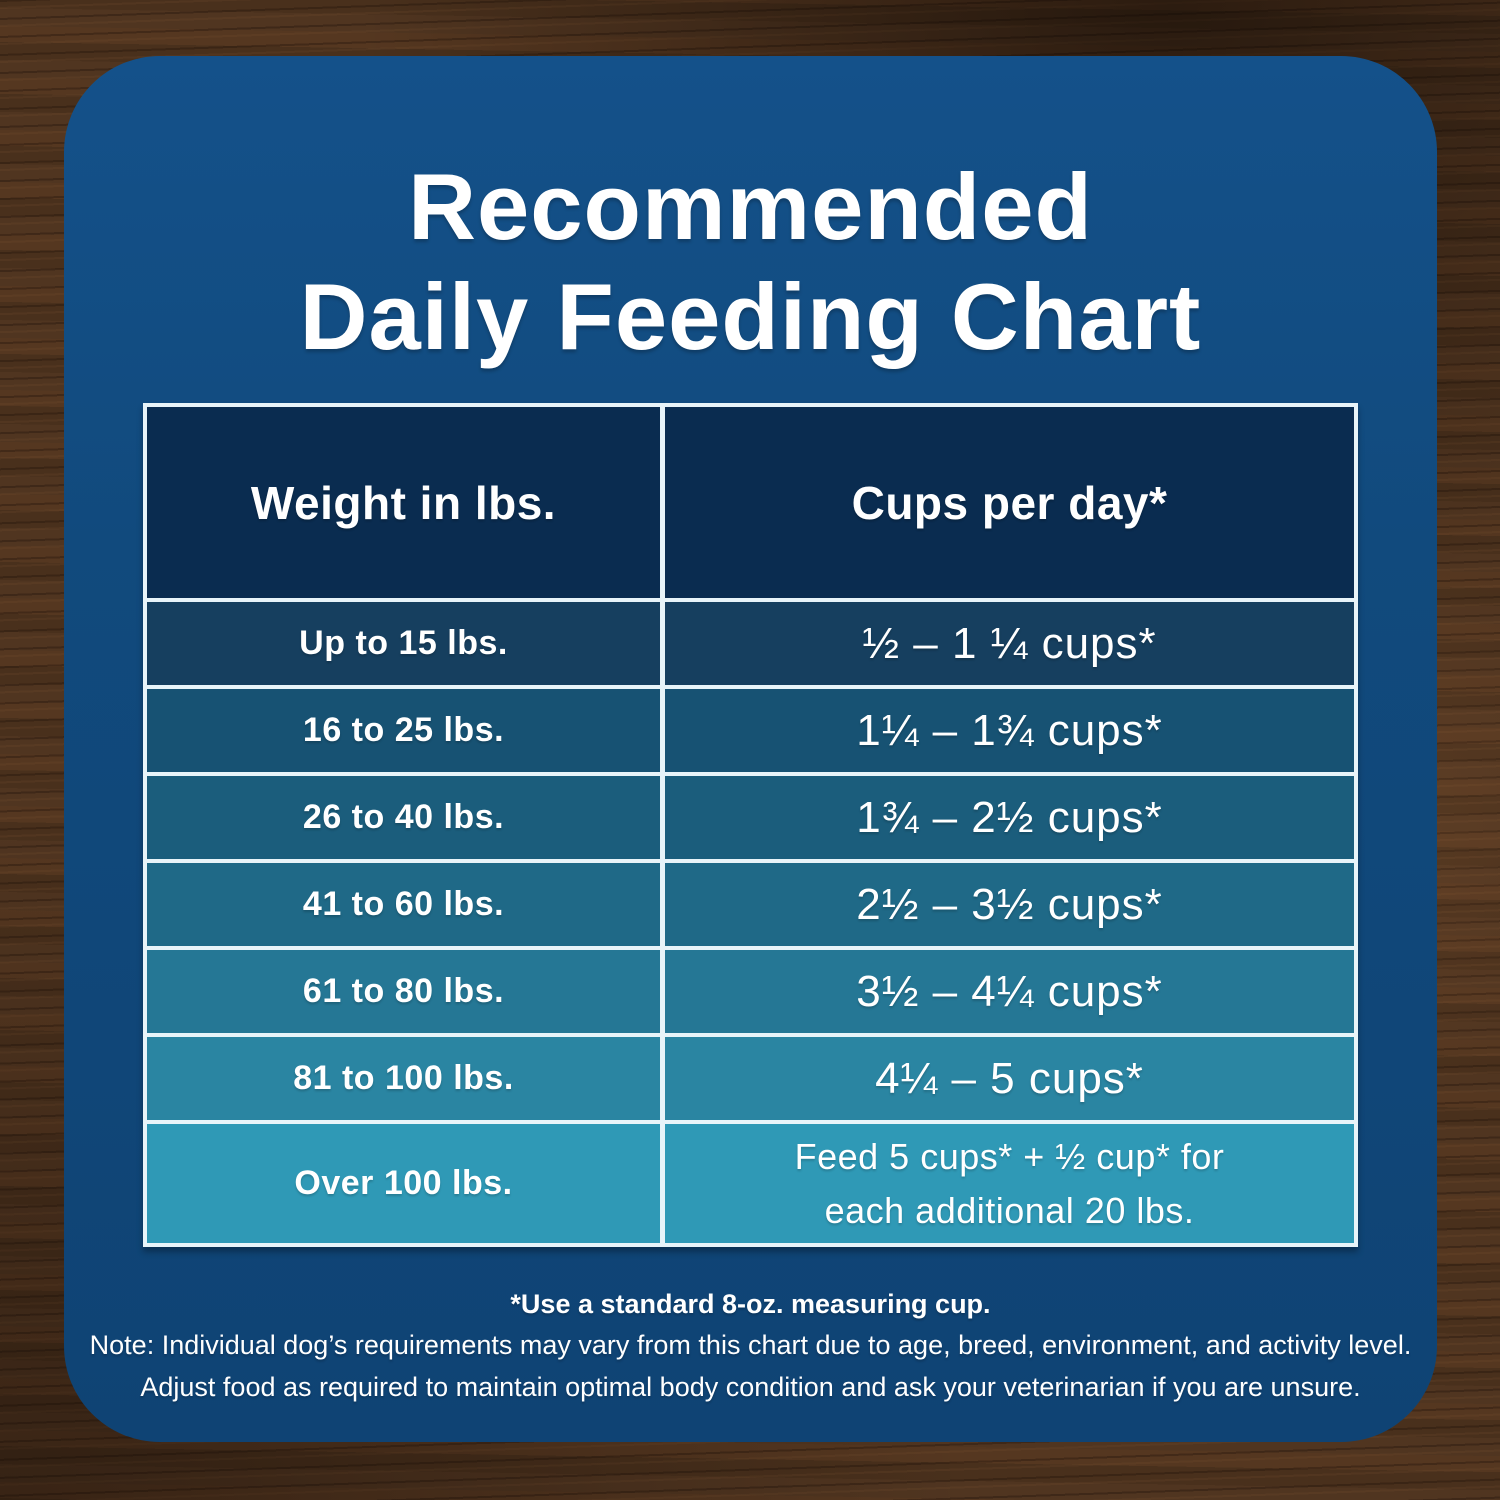 This screenshot has width=1500, height=1500. I want to click on table-row: 61 to 80 lbs. 3½ – 4¼ cups*, so click(750, 991).